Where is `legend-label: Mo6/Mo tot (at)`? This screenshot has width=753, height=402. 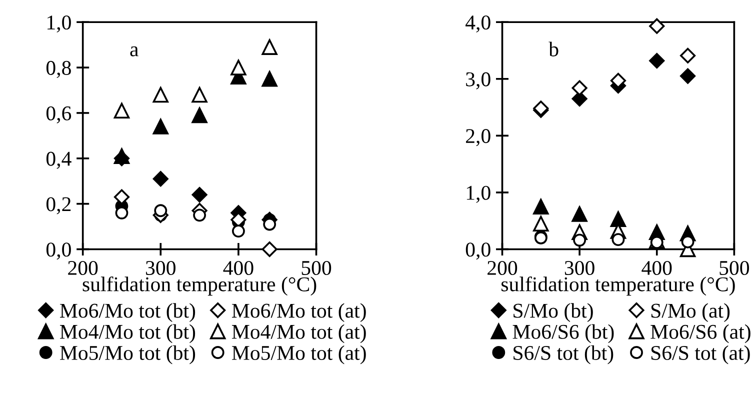
legend-label: Mo6/Mo tot (at) is located at coordinates (299, 312).